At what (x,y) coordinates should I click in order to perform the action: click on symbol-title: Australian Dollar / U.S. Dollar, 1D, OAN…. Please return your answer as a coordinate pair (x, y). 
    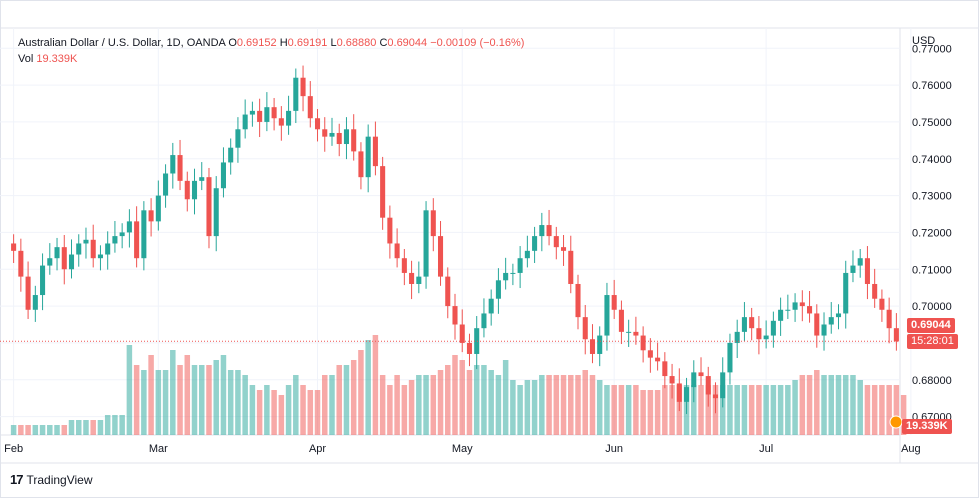
    Looking at the image, I should click on (122, 43).